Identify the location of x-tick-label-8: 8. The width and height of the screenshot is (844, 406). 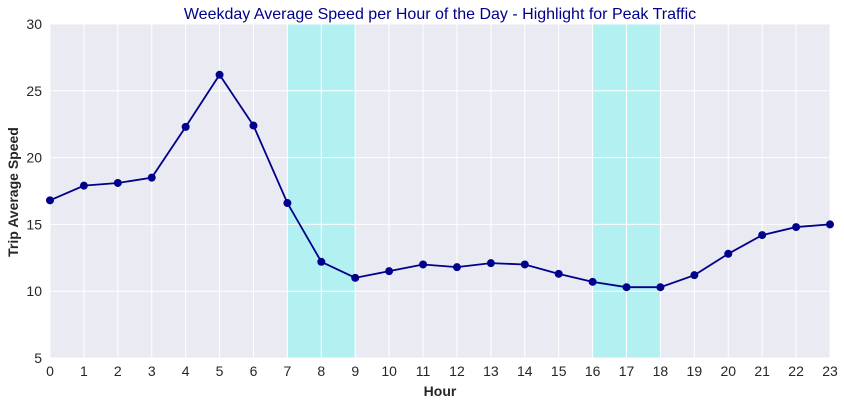
(321, 371).